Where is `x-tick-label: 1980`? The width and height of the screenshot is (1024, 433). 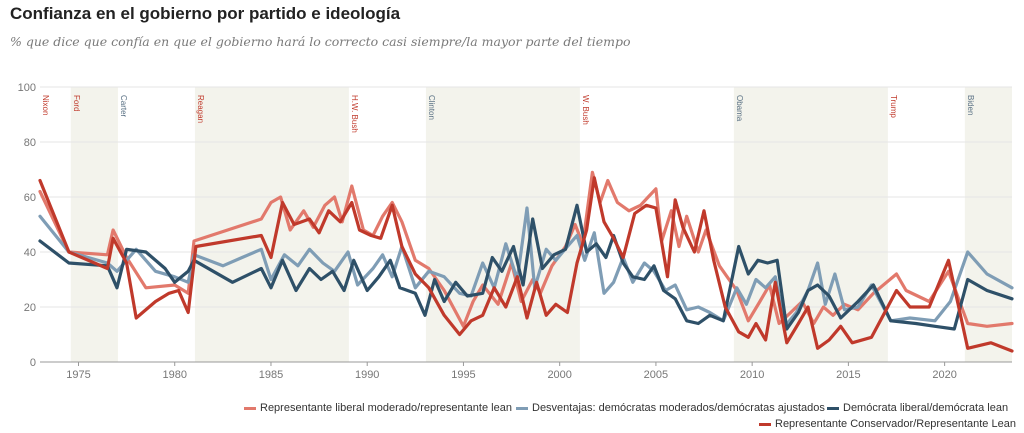 x-tick-label: 1980 is located at coordinates (174, 375).